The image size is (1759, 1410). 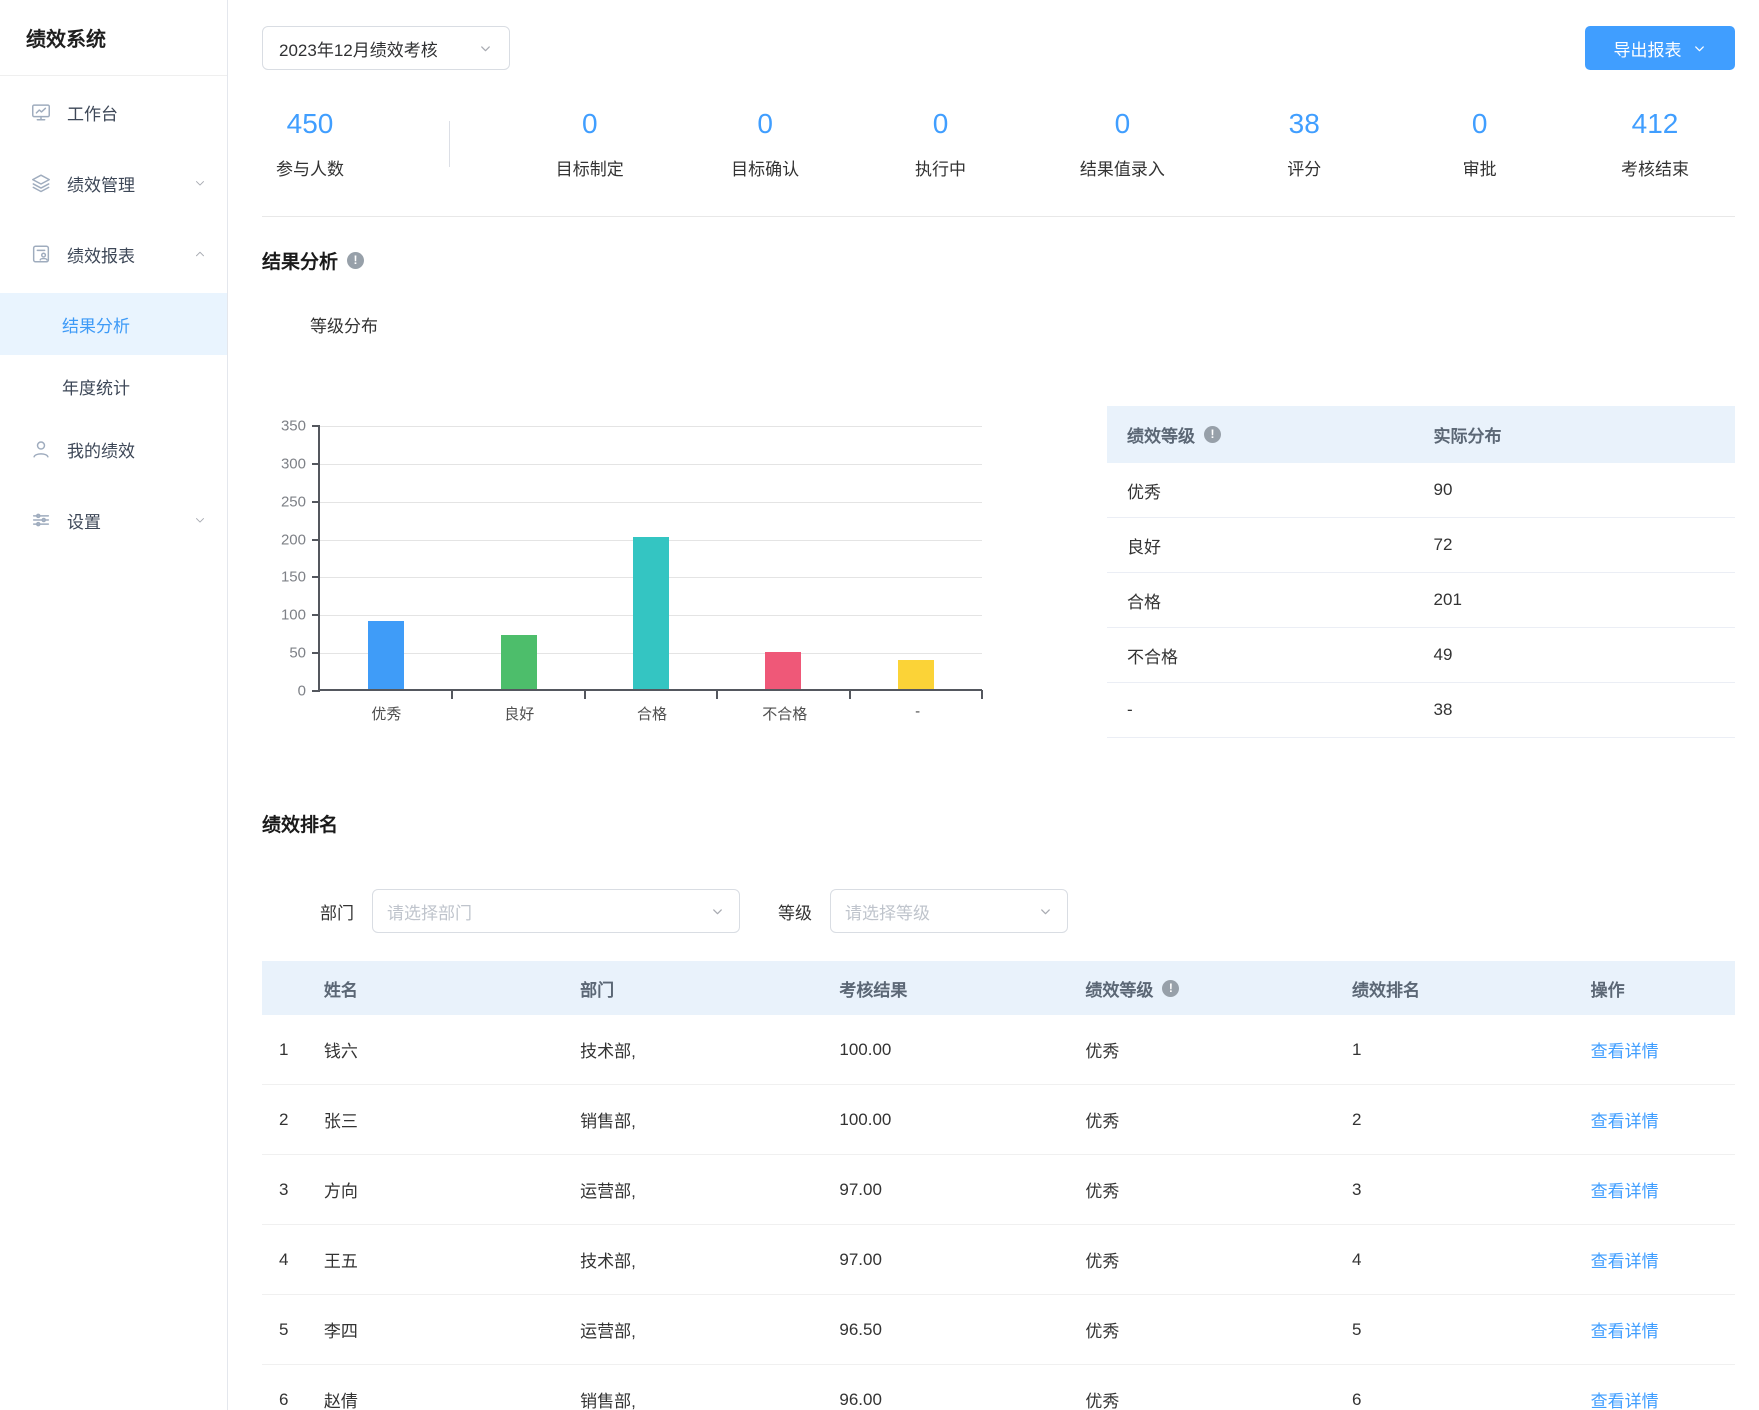 What do you see at coordinates (865, 1049) in the screenshot?
I see `row-score: 100.00` at bounding box center [865, 1049].